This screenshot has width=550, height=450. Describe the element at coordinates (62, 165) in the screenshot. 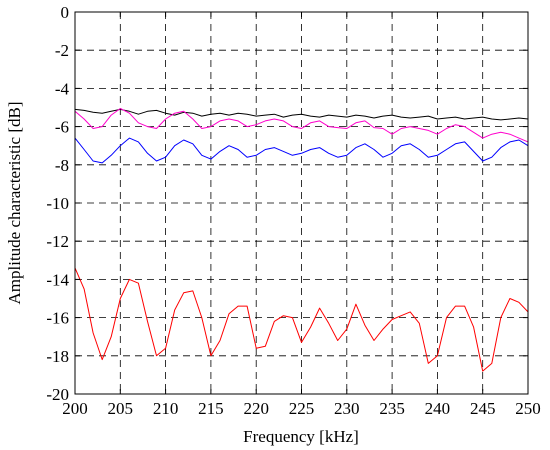

I see `y-tick-label: -8` at that location.